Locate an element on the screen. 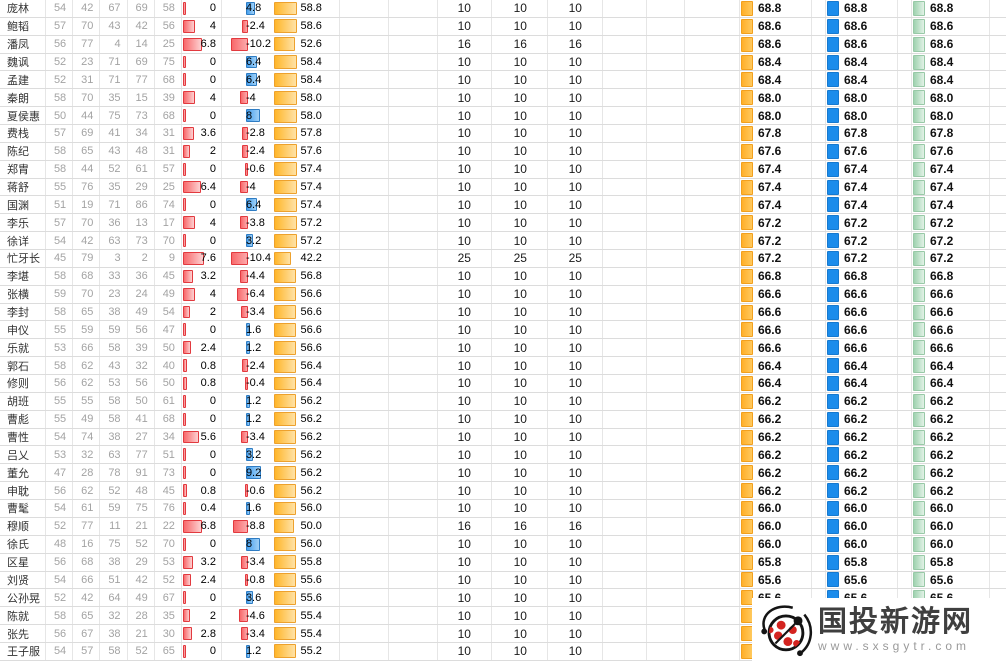 The width and height of the screenshot is (1006, 661). cell-officer-name: 魏讽 is located at coordinates (23, 62).